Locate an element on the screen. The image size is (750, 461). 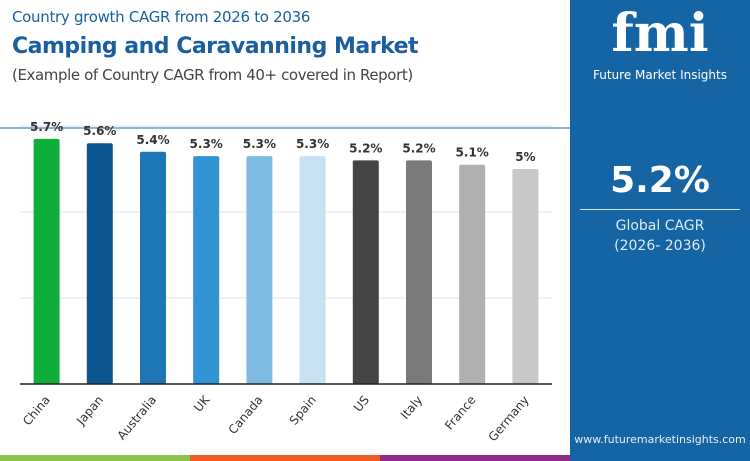
global-cagr-value: 5.2% is located at coordinates (660, 180).